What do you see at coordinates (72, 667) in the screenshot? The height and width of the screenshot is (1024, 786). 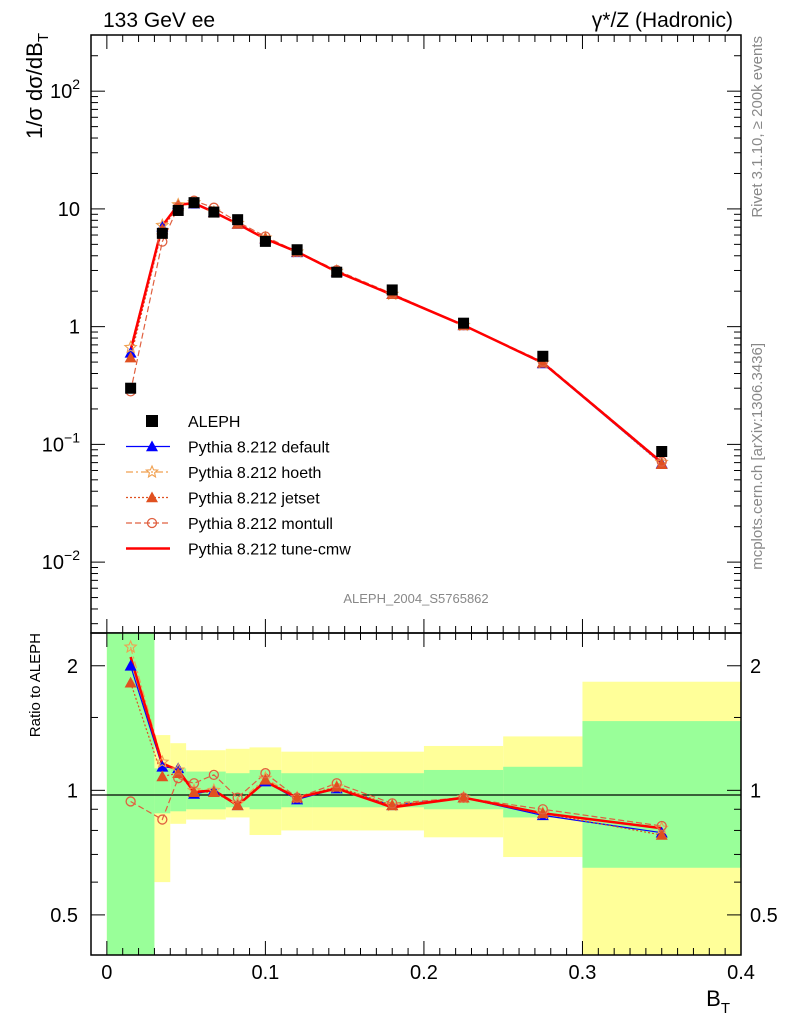 I see `ratio-y-tick-label: 2` at bounding box center [72, 667].